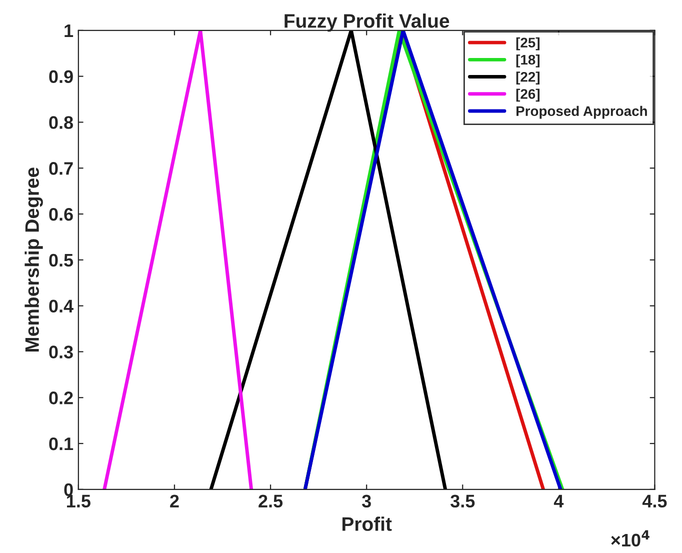 The width and height of the screenshot is (682, 553). What do you see at coordinates (61, 398) in the screenshot?
I see `y-tick-label: 0.2` at bounding box center [61, 398].